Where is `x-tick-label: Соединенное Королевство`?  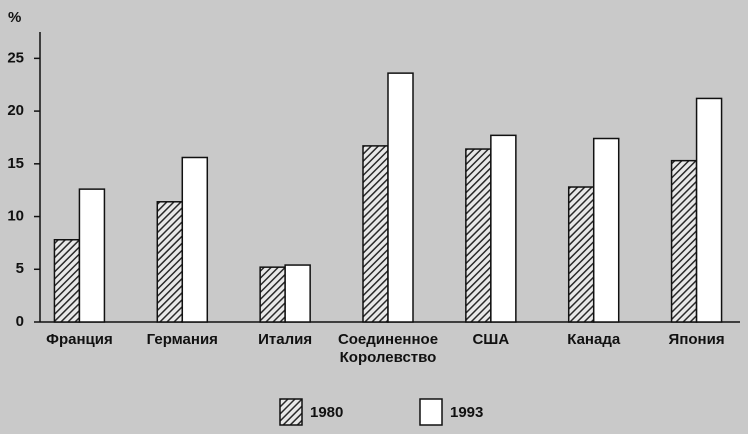 x-tick-label: Соединенное Королевство is located at coordinates (388, 348).